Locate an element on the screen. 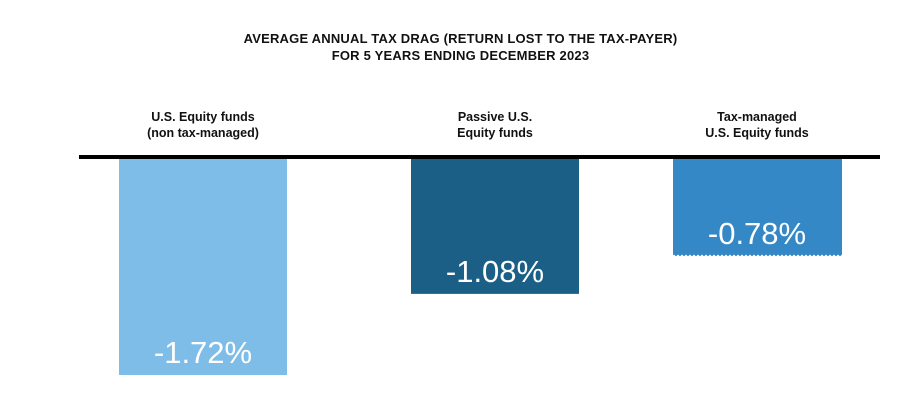 Image resolution: width=921 pixels, height=414 pixels. data-label-2: -1.08% is located at coordinates (495, 271).